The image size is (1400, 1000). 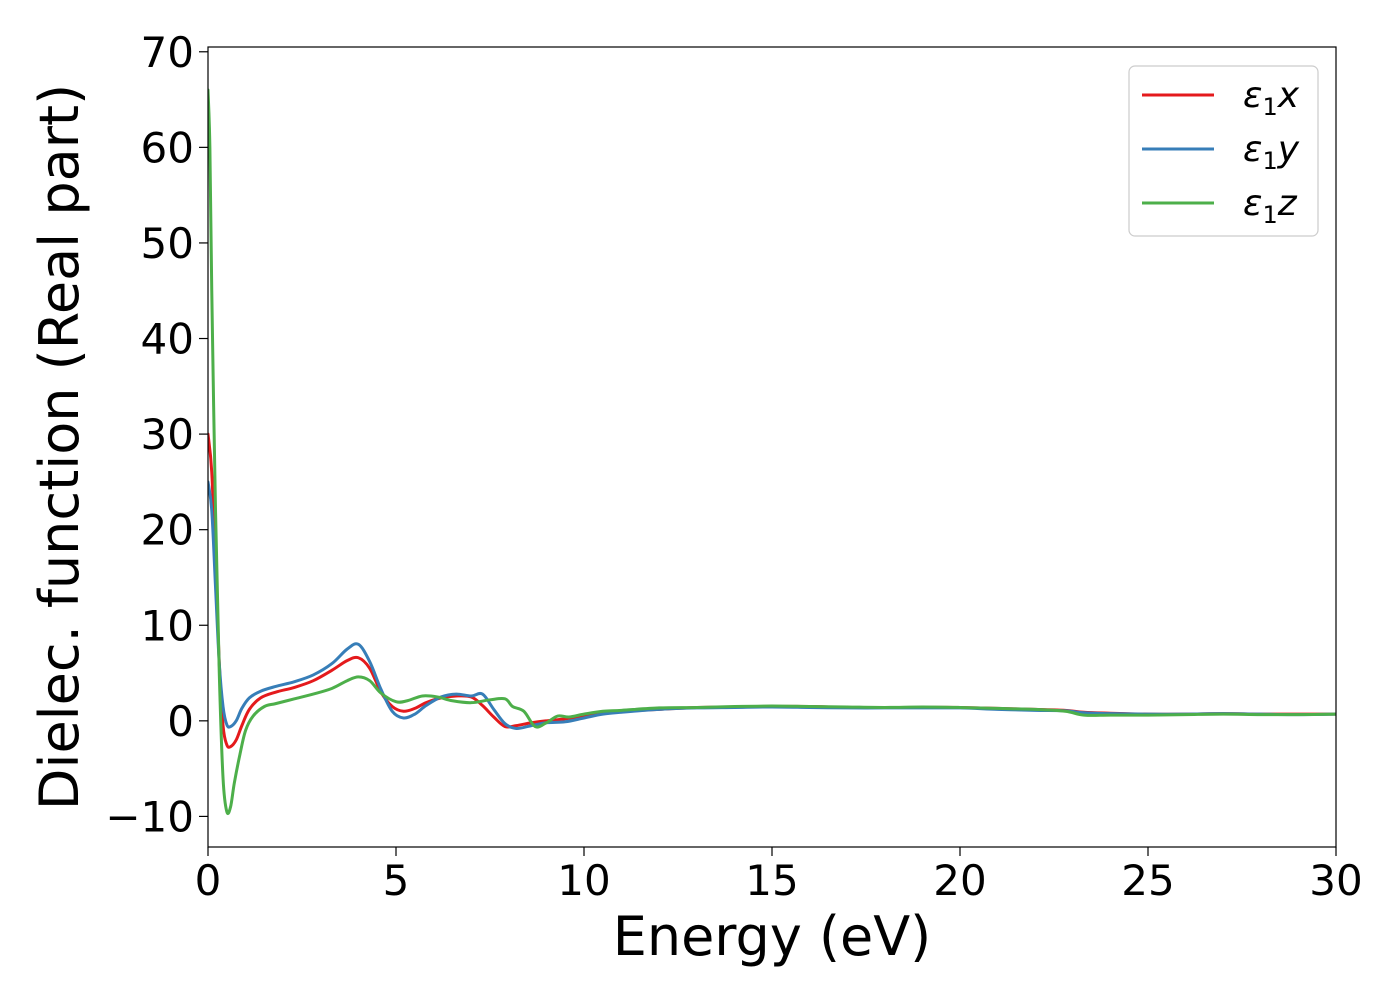 What do you see at coordinates (1271, 98) in the screenshot?
I see `legend-label-x: ε1x` at bounding box center [1271, 98].